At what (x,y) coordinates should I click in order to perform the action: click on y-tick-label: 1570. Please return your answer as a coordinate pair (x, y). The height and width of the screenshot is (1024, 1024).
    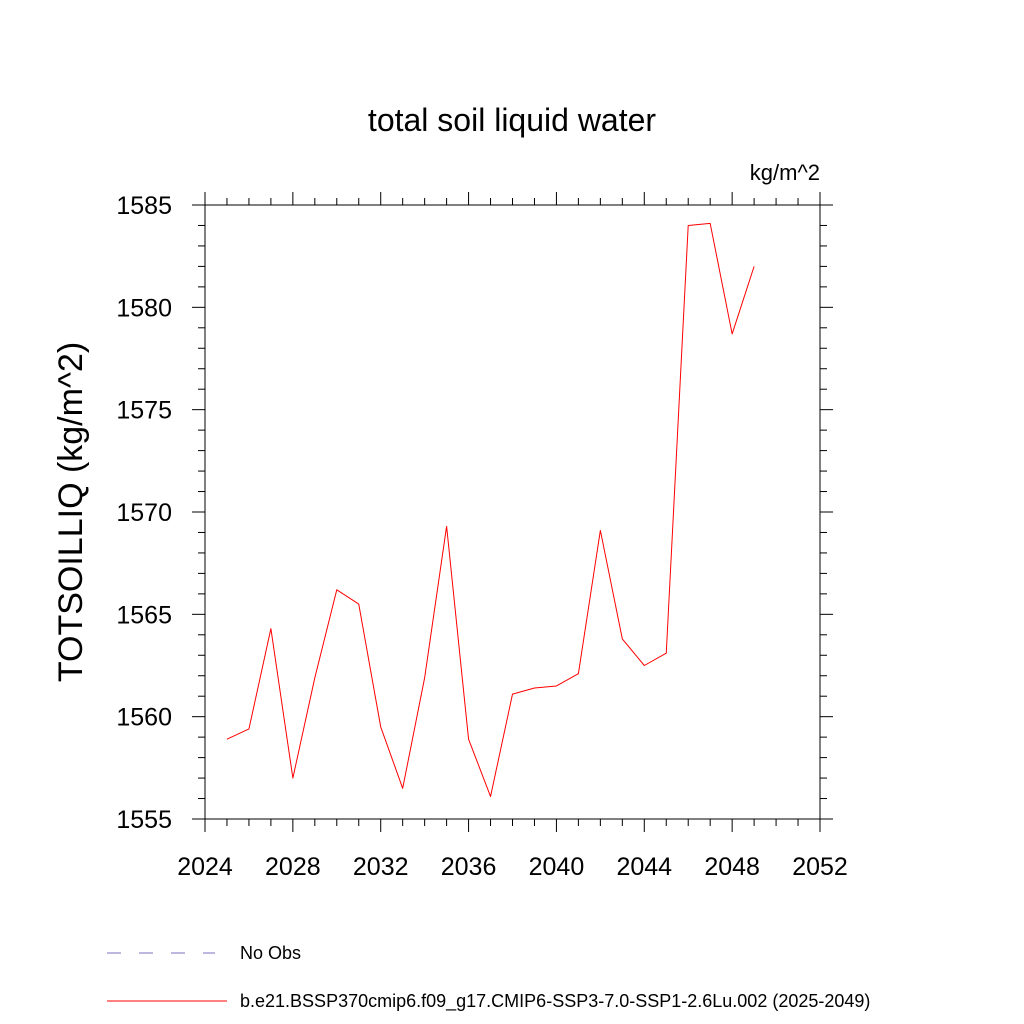
    Looking at the image, I should click on (144, 513).